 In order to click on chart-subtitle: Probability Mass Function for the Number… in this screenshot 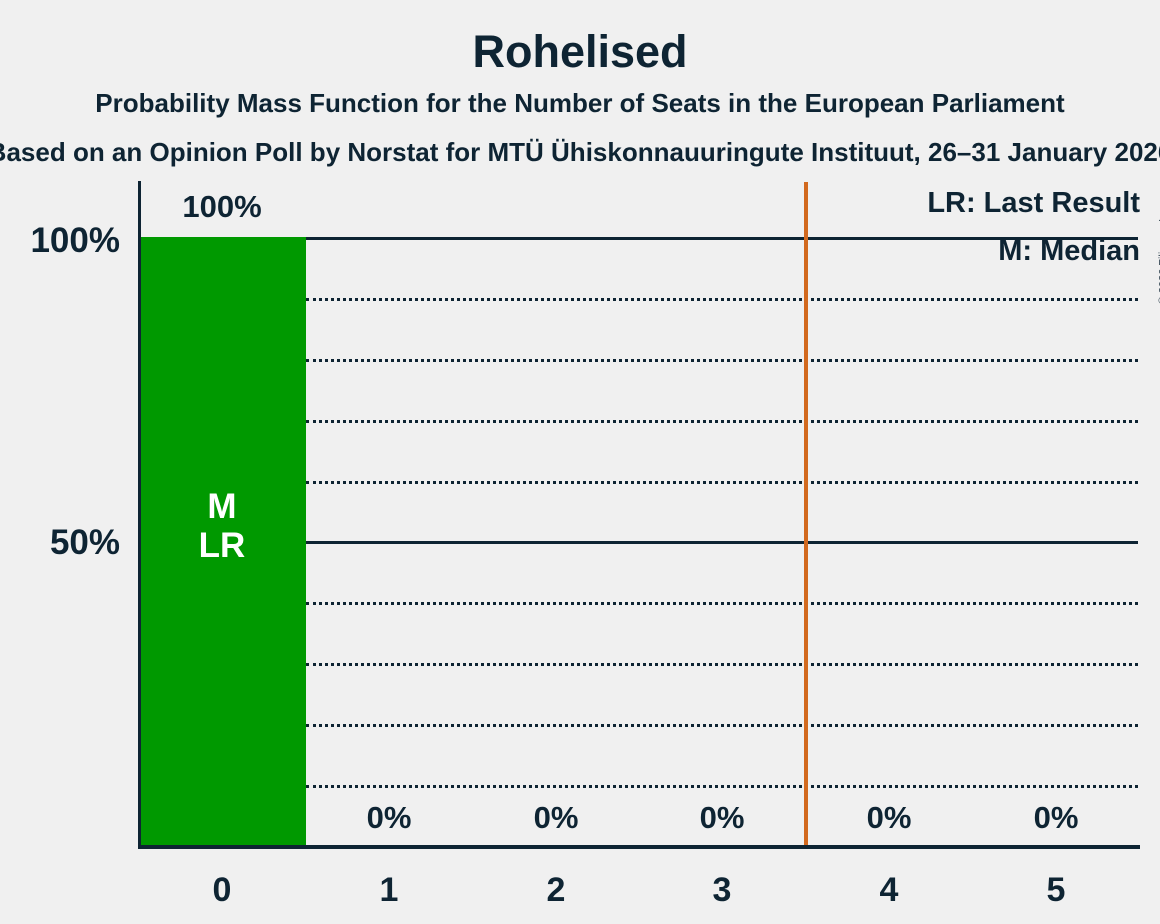, I will do `click(580, 103)`.